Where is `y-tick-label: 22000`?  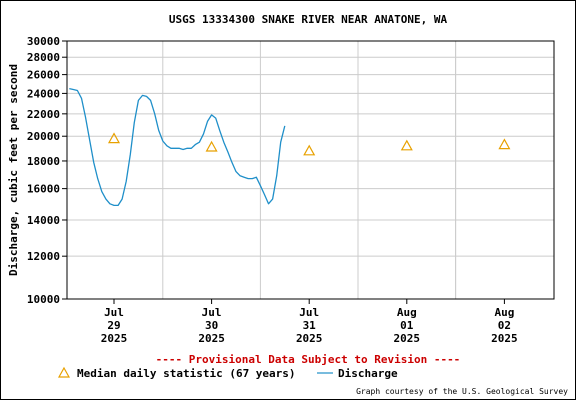 y-tick-label: 22000 is located at coordinates (43, 114).